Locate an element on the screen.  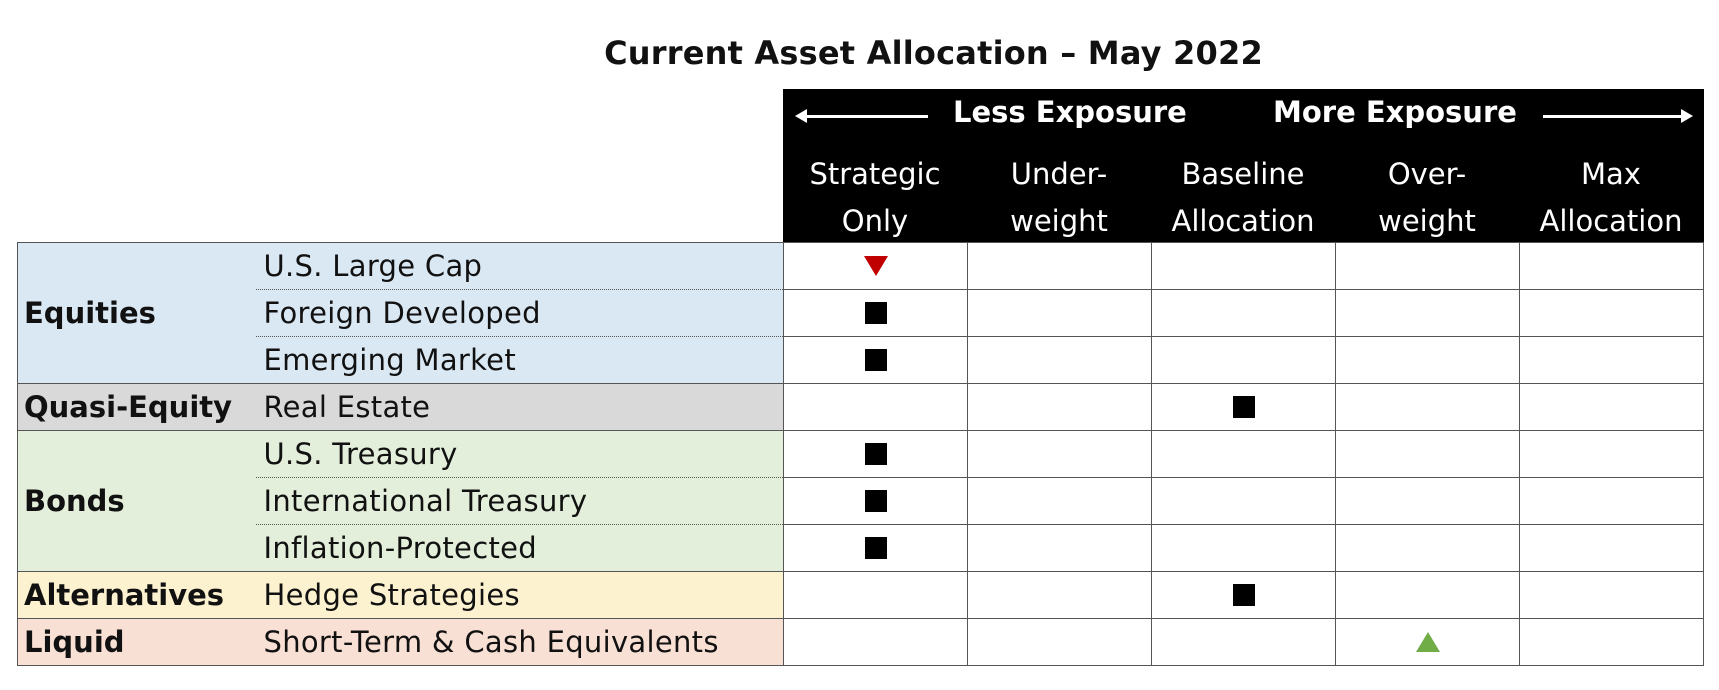
increase-triangle-icon is located at coordinates (1427, 642).